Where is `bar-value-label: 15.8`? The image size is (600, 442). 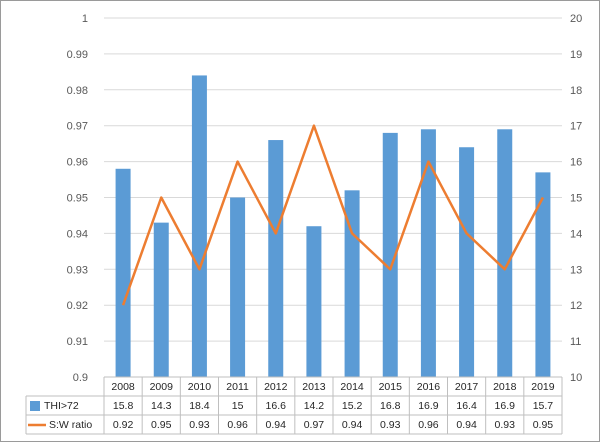 bar-value-label: 15.8 is located at coordinates (123, 406).